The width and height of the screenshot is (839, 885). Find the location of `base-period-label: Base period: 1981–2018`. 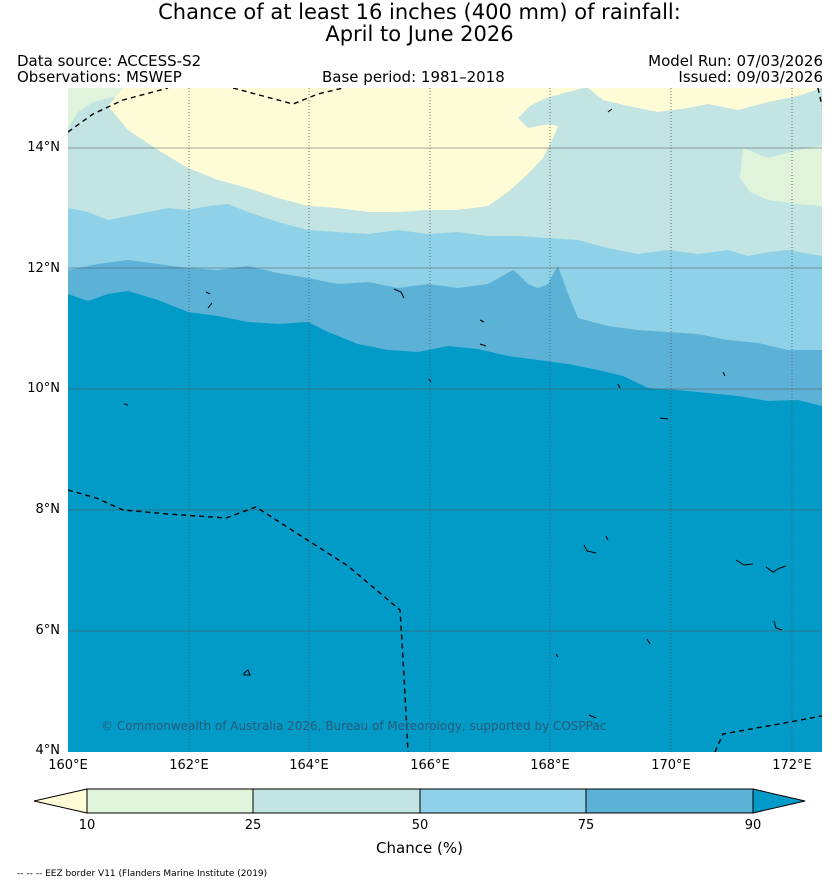

base-period-label: Base period: 1981–2018 is located at coordinates (413, 77).